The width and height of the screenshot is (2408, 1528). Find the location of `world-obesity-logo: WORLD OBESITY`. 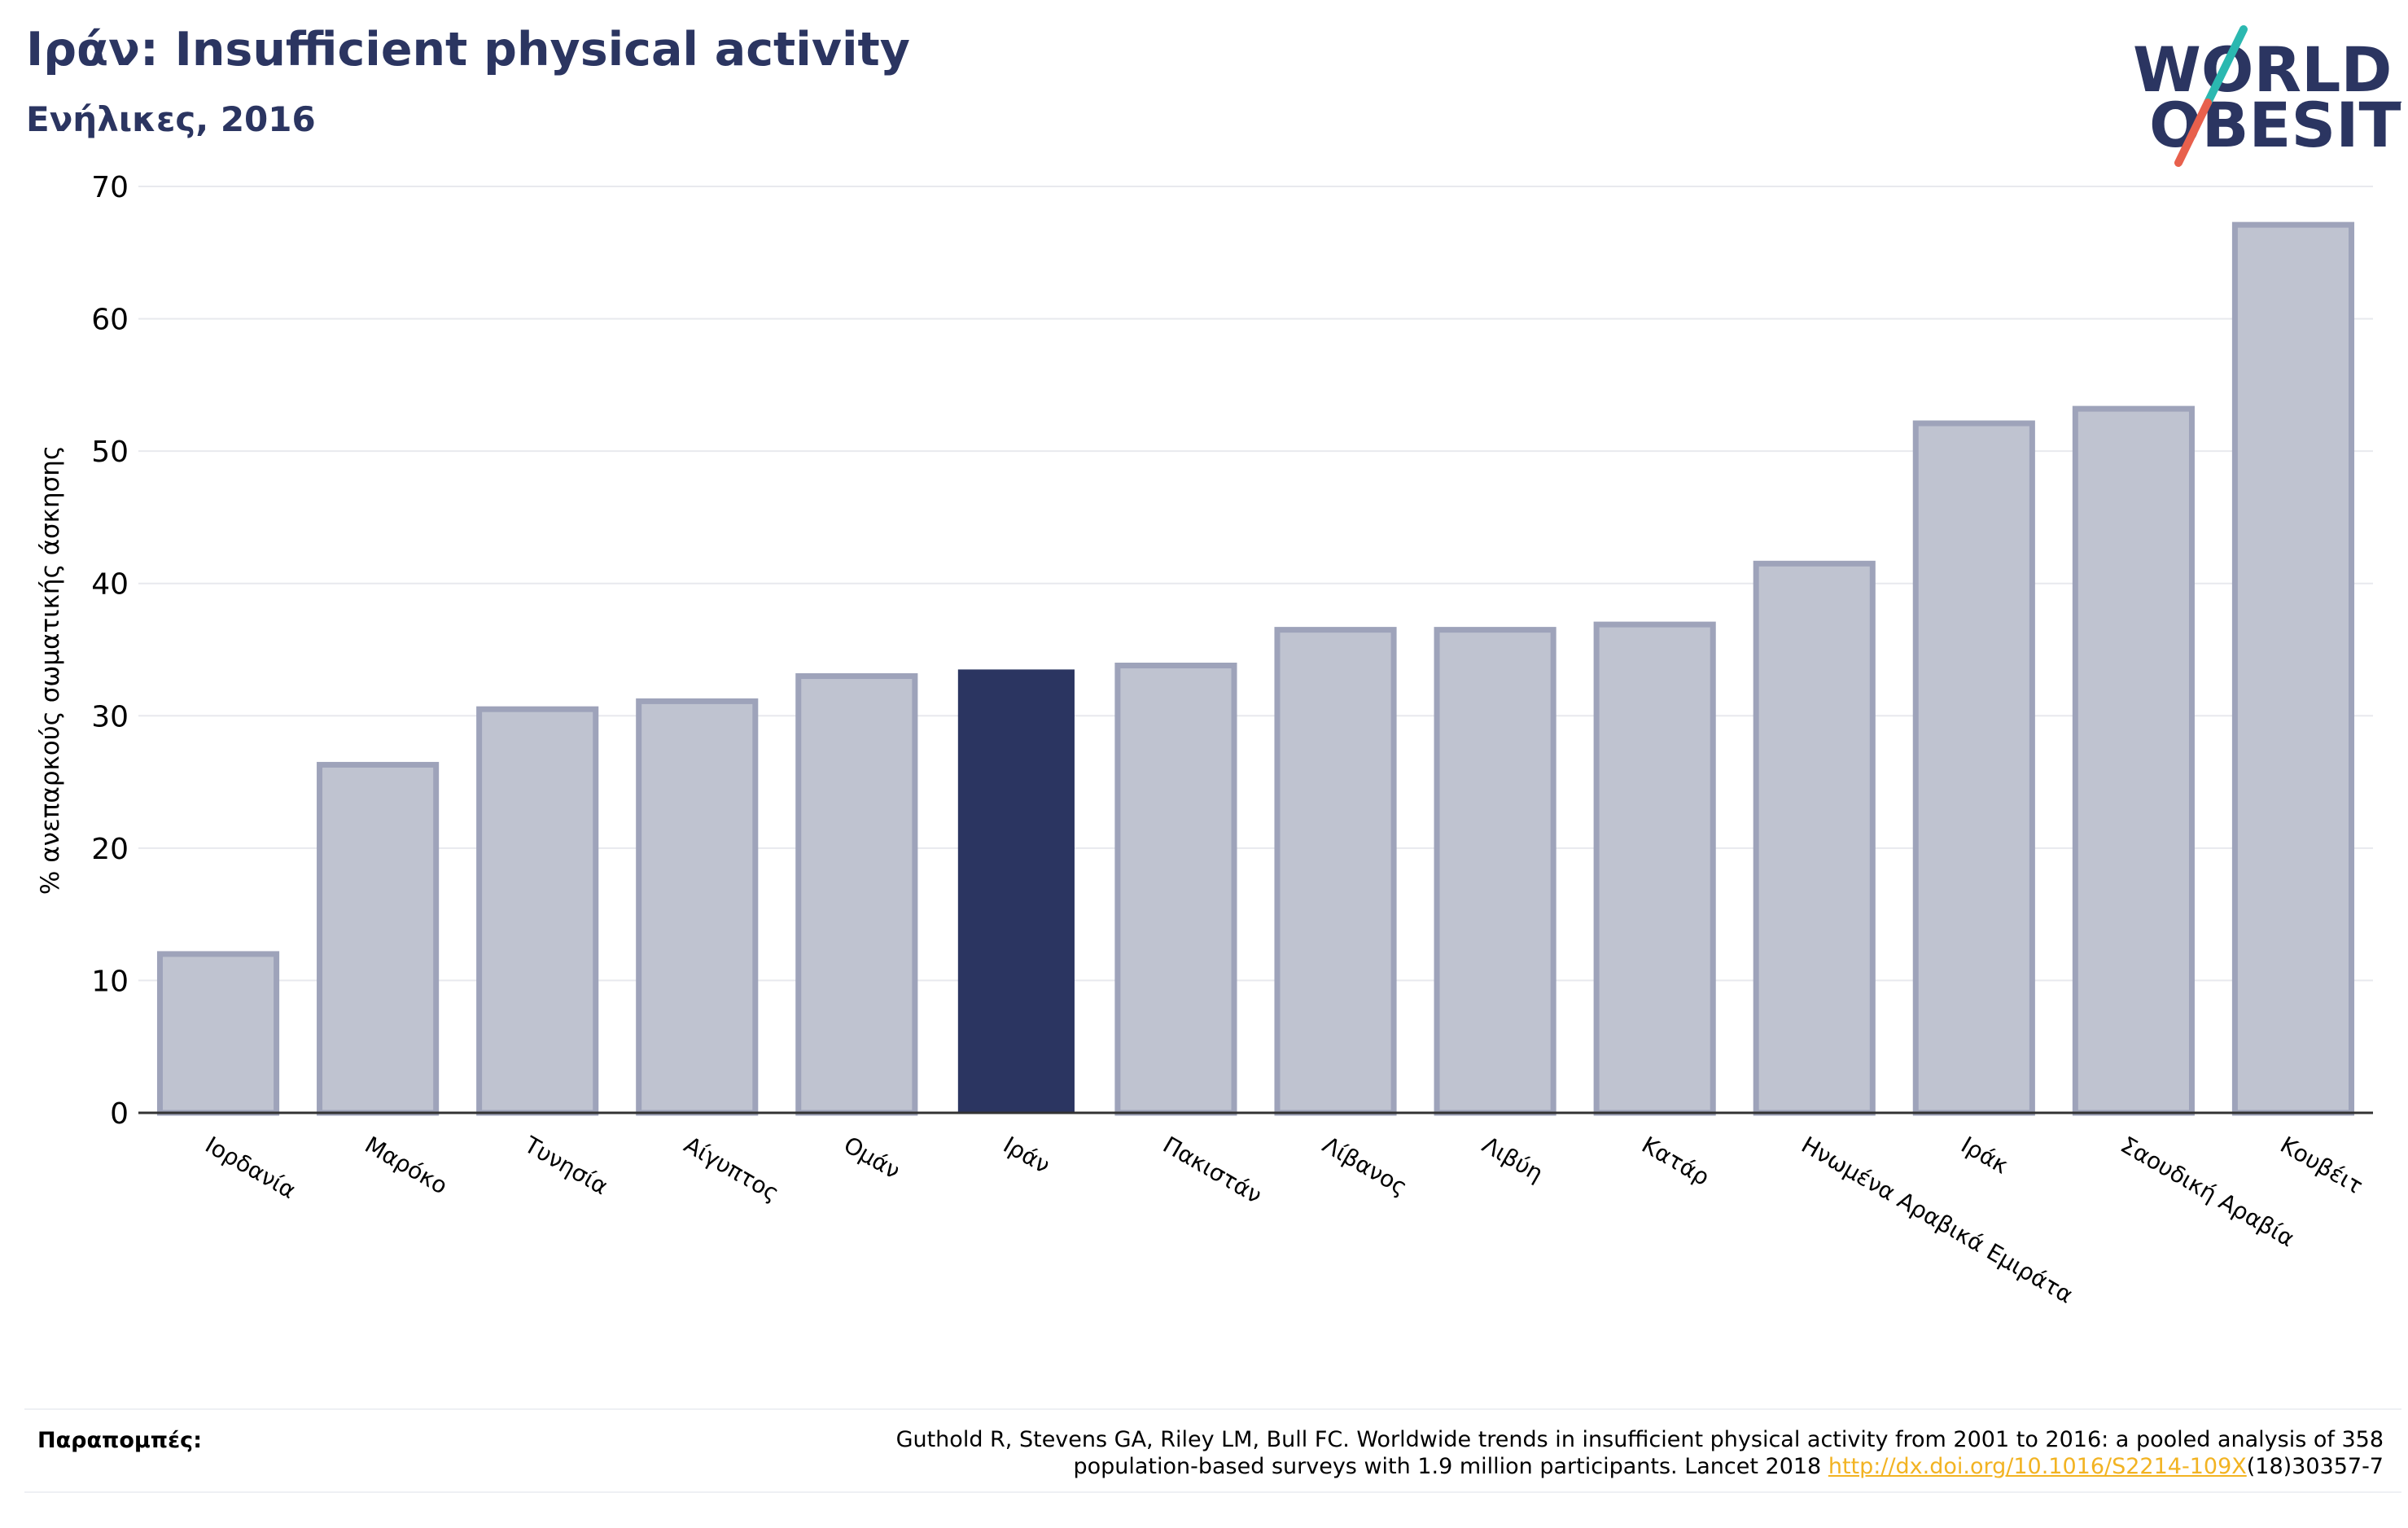

world-obesity-logo: WORLD OBESITY is located at coordinates (2267, 96).